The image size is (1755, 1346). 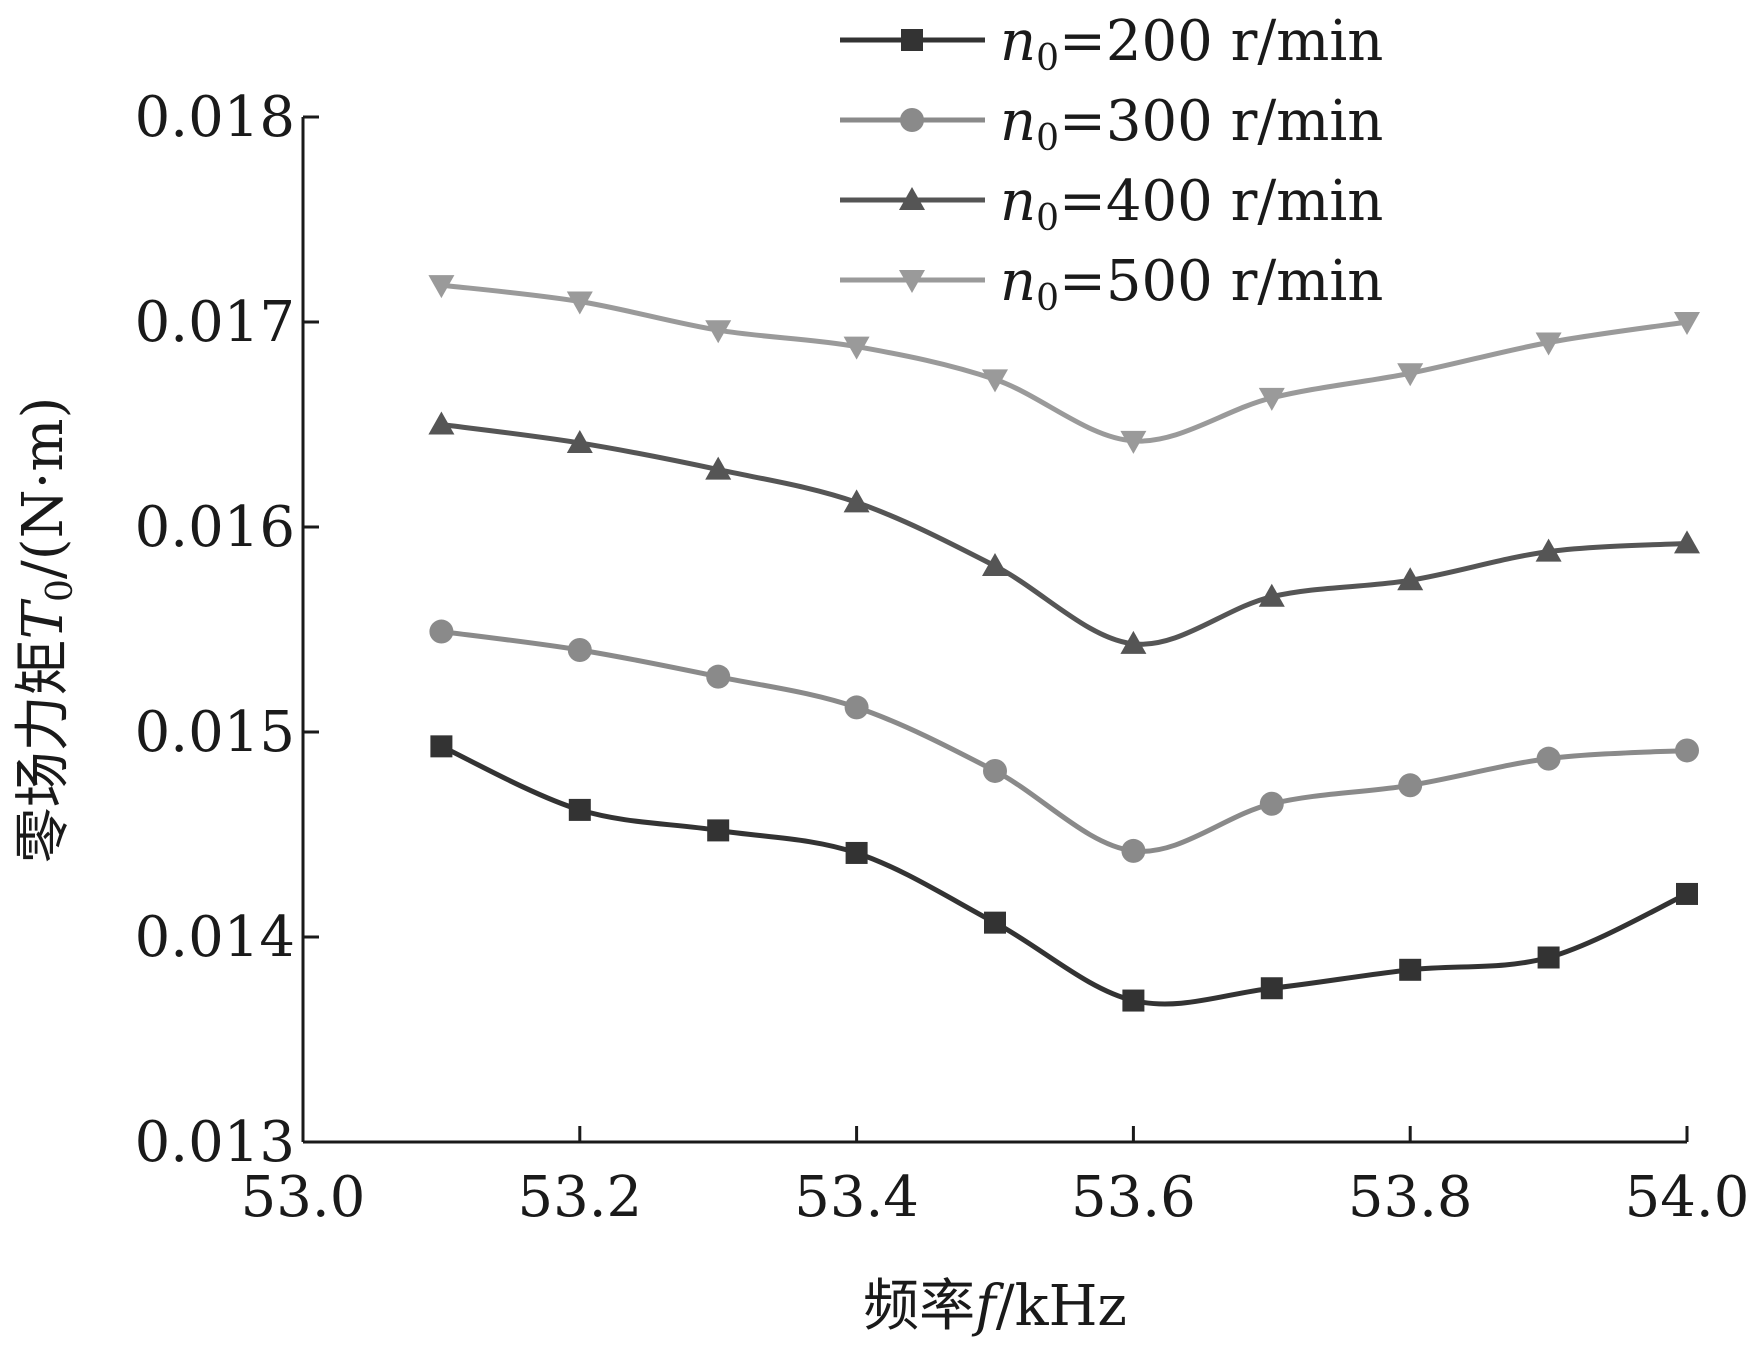 What do you see at coordinates (43, 618) in the screenshot?
I see `y-axis-title-symbol: T` at bounding box center [43, 618].